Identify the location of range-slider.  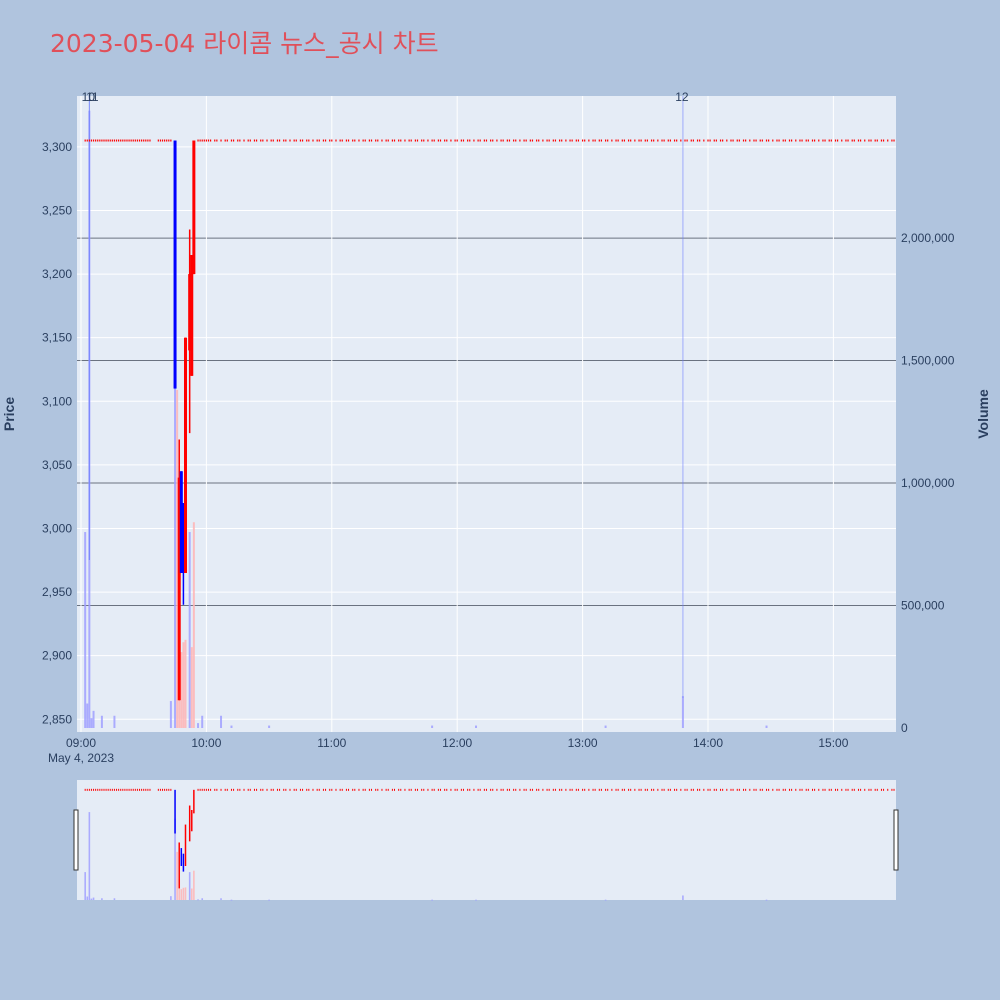
(486, 840).